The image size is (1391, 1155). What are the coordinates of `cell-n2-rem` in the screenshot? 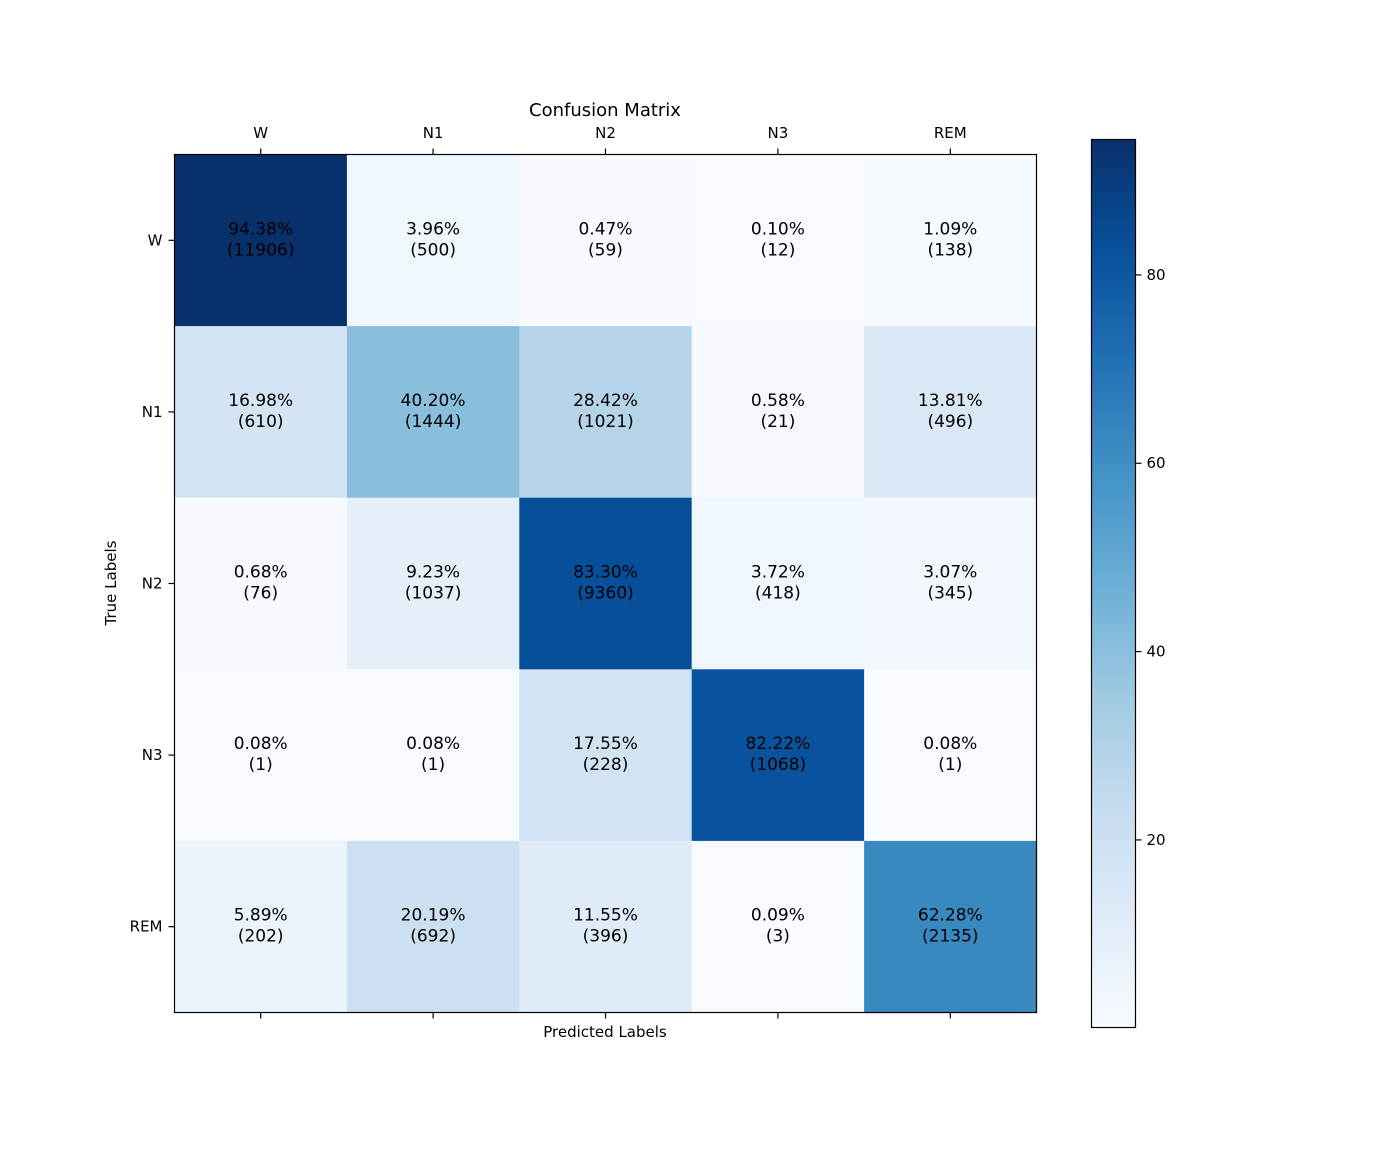 It's located at (951, 583).